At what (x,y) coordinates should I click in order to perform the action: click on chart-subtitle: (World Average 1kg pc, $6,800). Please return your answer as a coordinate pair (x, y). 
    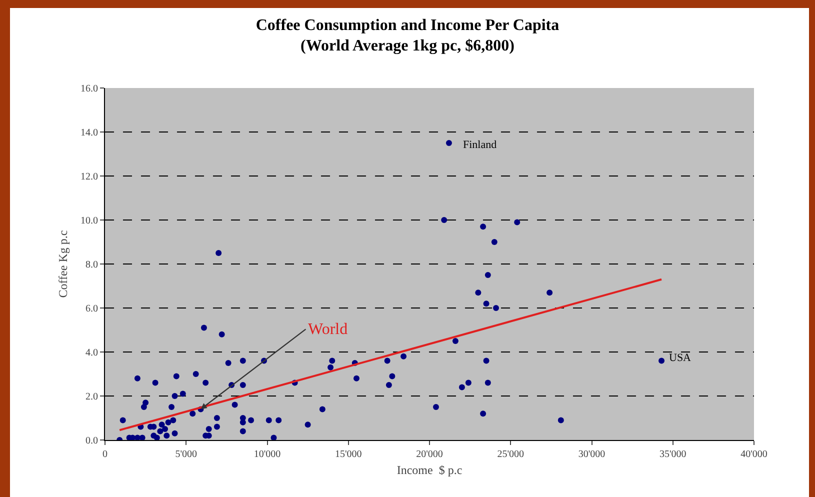
    Looking at the image, I should click on (407, 46).